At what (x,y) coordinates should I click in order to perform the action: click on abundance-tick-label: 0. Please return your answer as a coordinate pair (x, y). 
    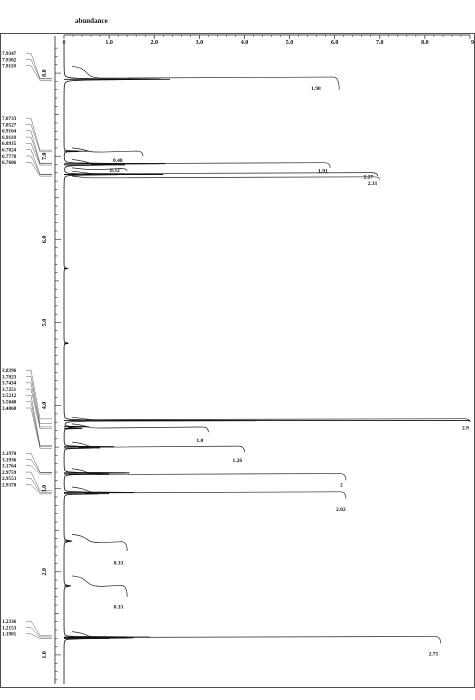
    Looking at the image, I should click on (64, 43).